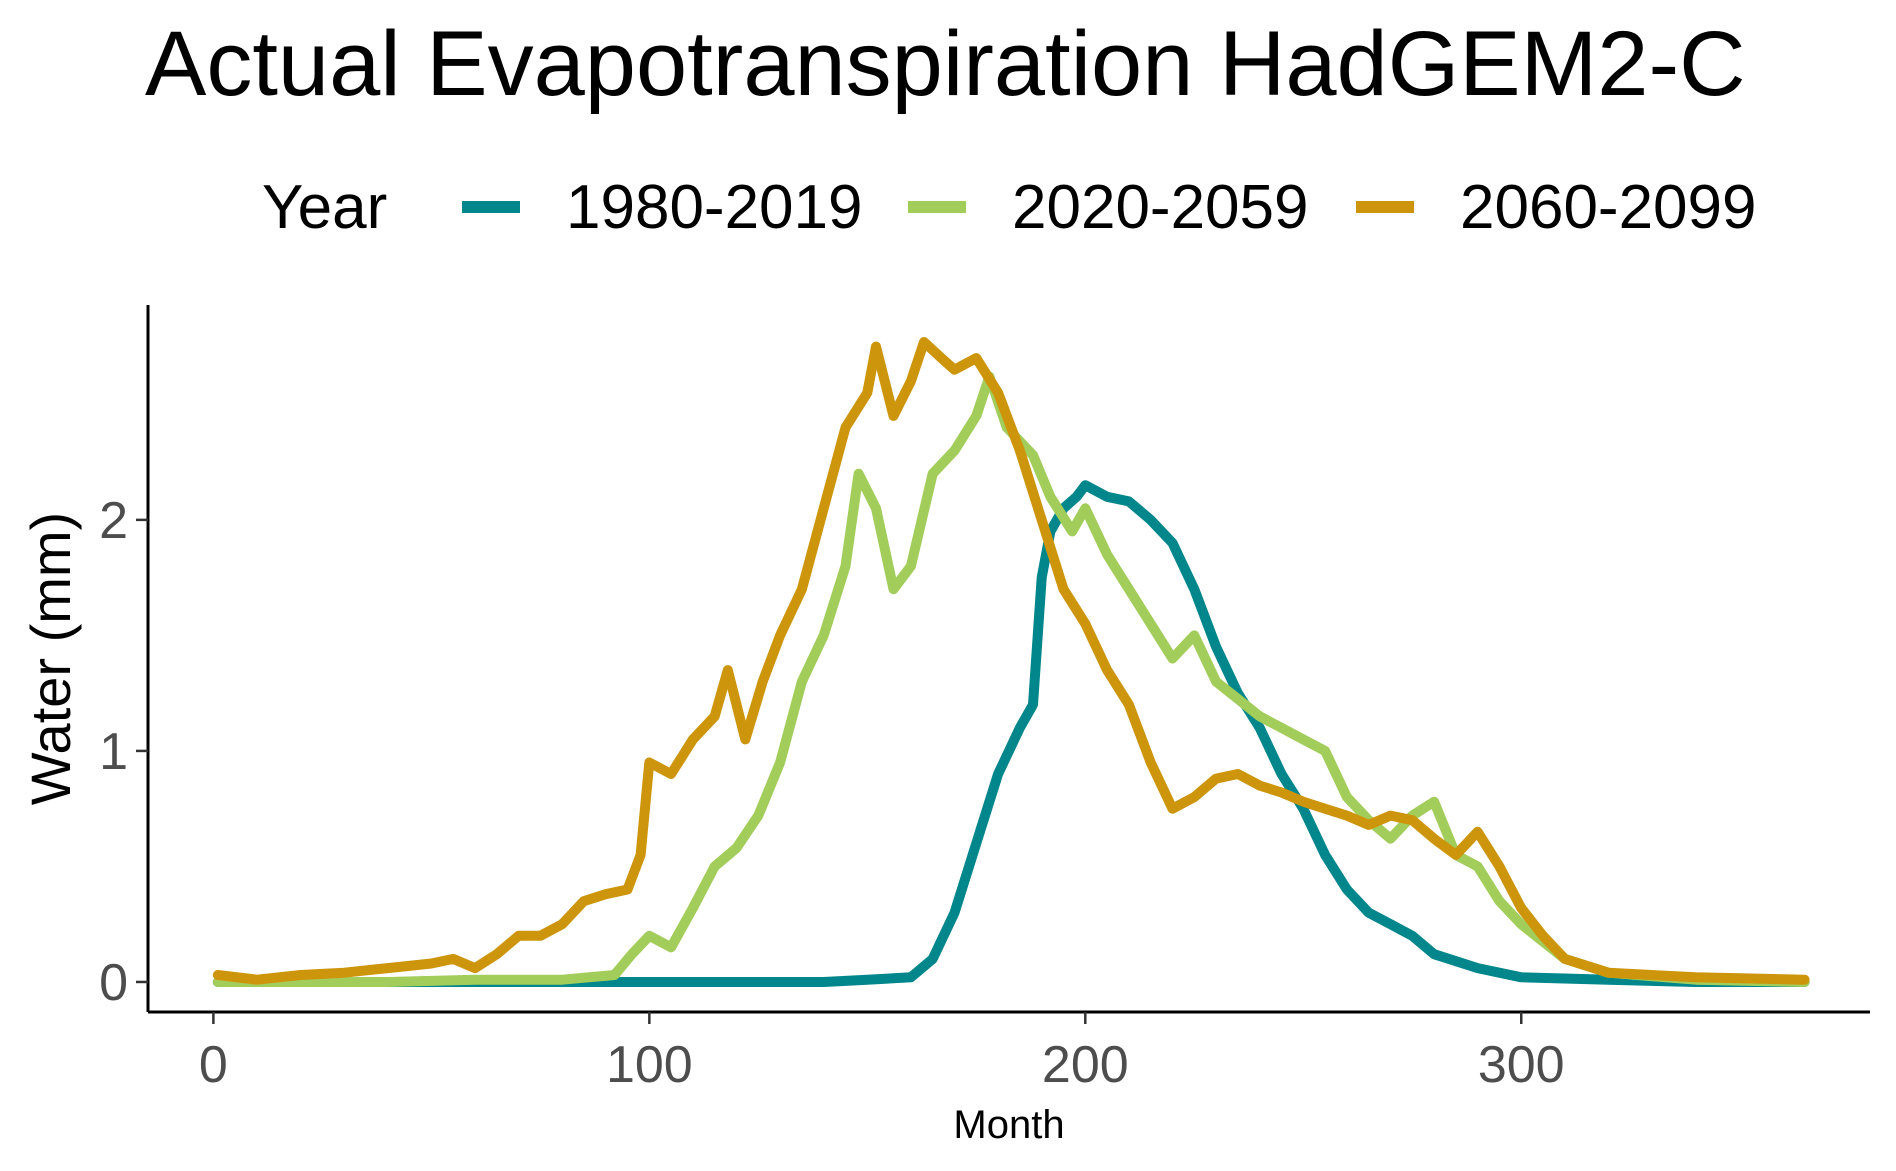 This screenshot has height=1171, width=1896. What do you see at coordinates (113, 521) in the screenshot?
I see `y-tick-label: 2` at bounding box center [113, 521].